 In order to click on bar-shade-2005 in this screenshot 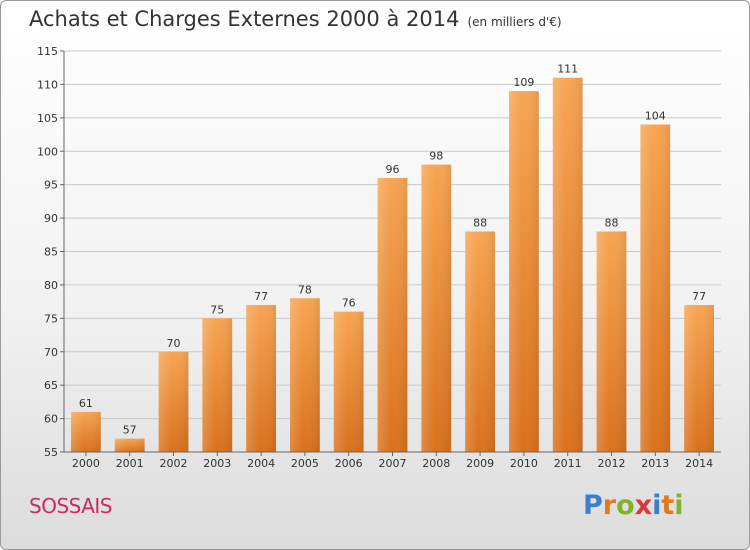, I will do `click(305, 375)`.